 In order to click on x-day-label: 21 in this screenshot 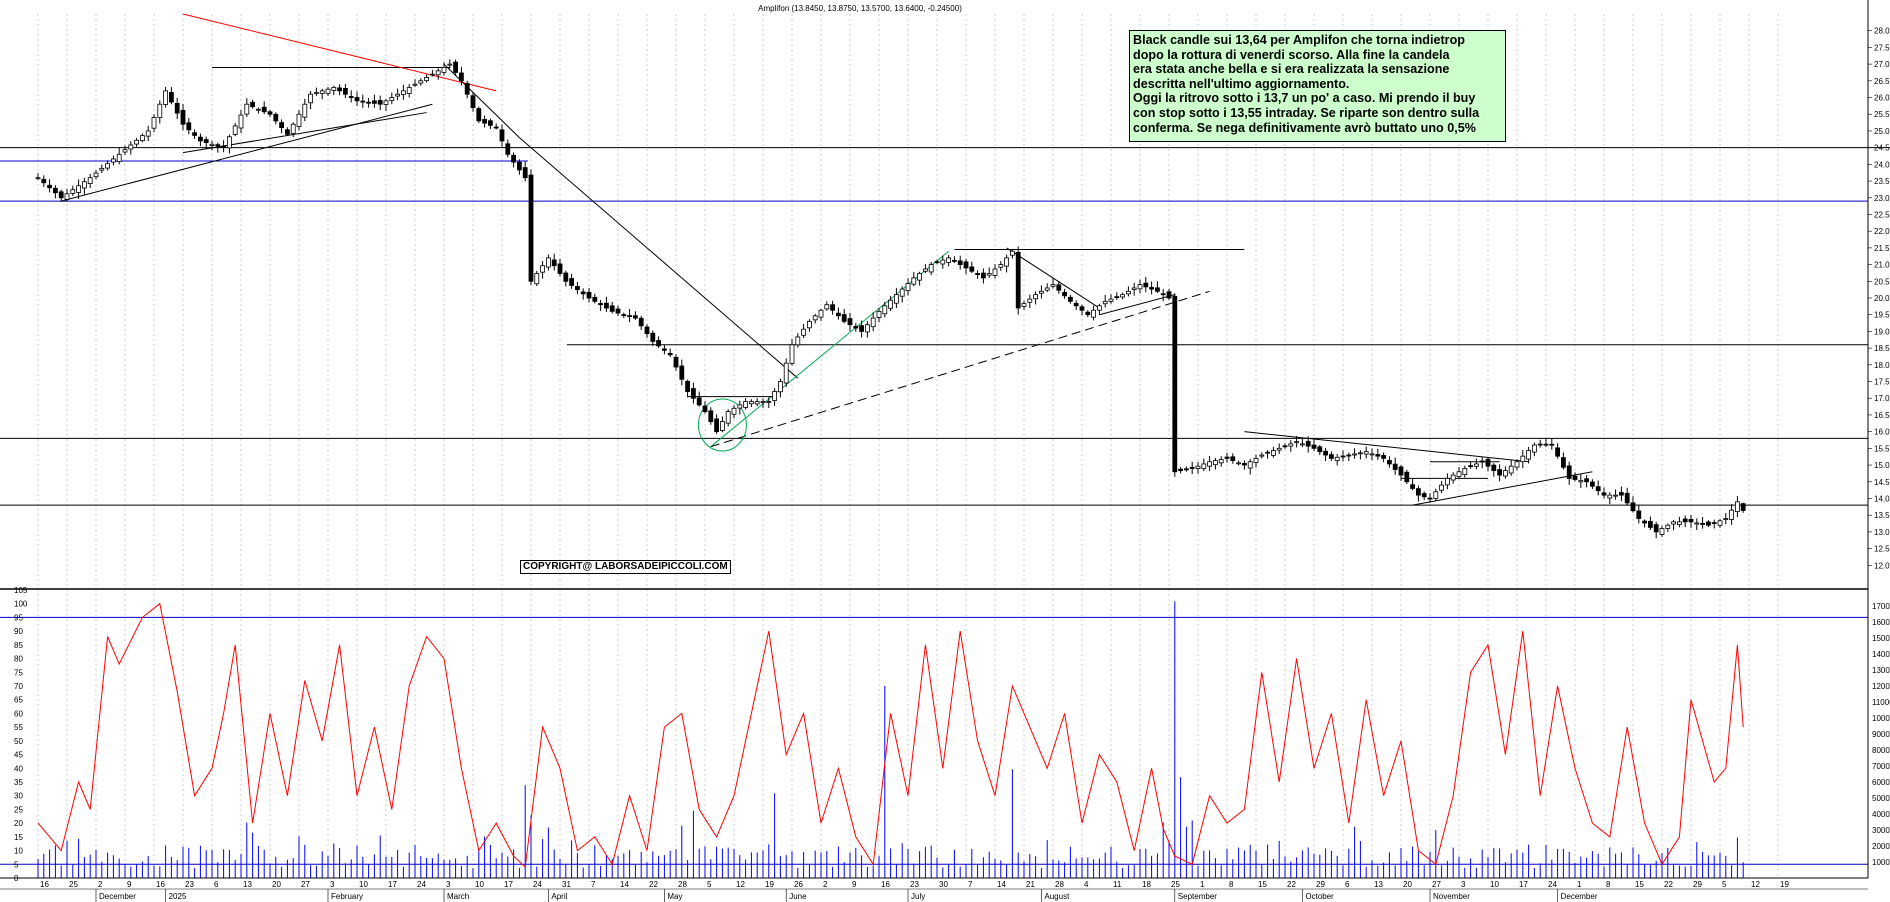, I will do `click(1030, 884)`.